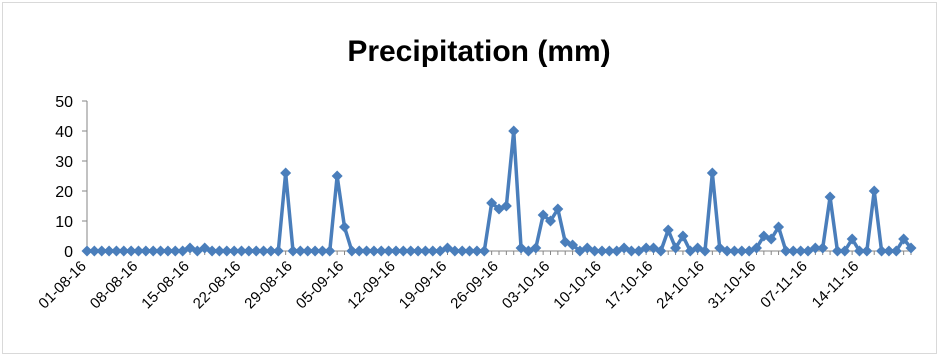 The image size is (941, 360). I want to click on x-tick-label: 31-10-16, so click(732, 285).